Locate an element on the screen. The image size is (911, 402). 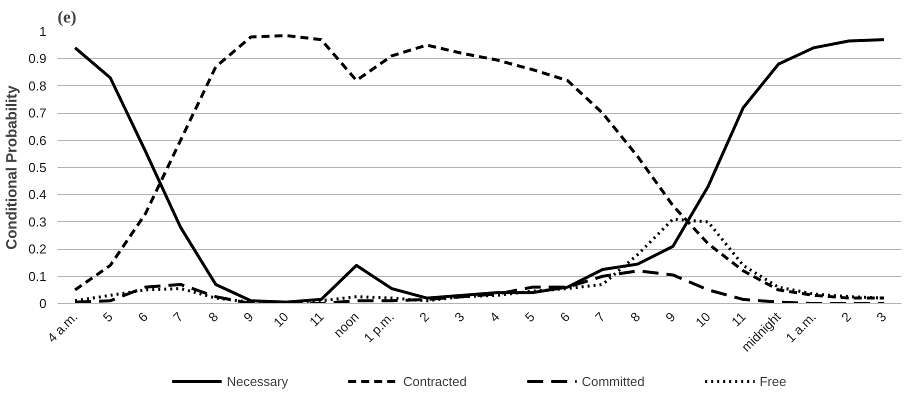
y-tick-label: 0.7 is located at coordinates (37, 113).